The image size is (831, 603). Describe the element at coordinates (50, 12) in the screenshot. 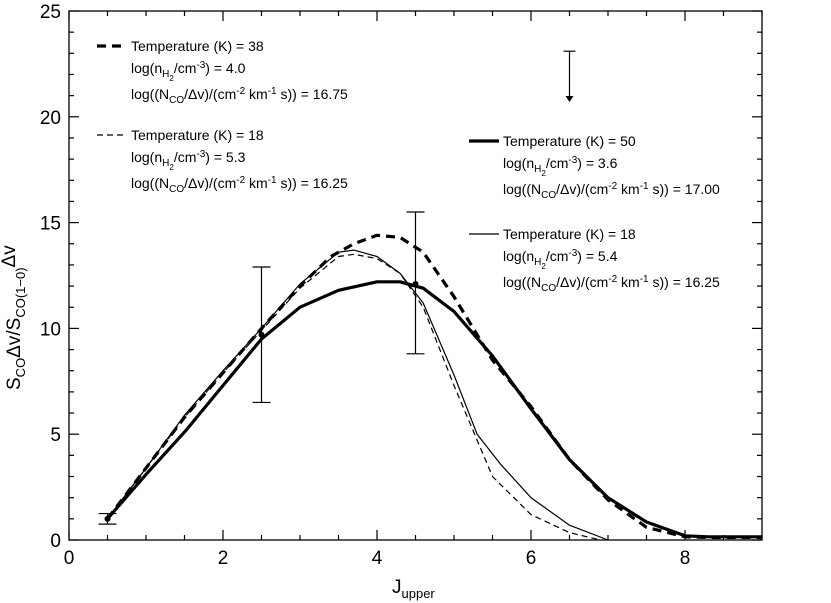

I see `y-tick-label: 25` at that location.